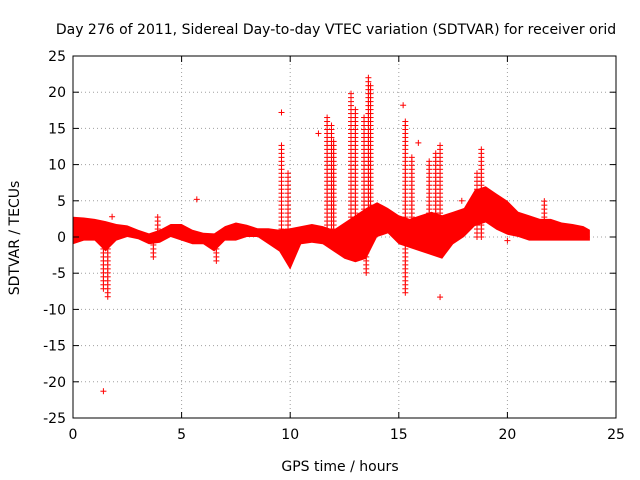 The width and height of the screenshot is (640, 480). I want to click on data-band, so click(331, 228).